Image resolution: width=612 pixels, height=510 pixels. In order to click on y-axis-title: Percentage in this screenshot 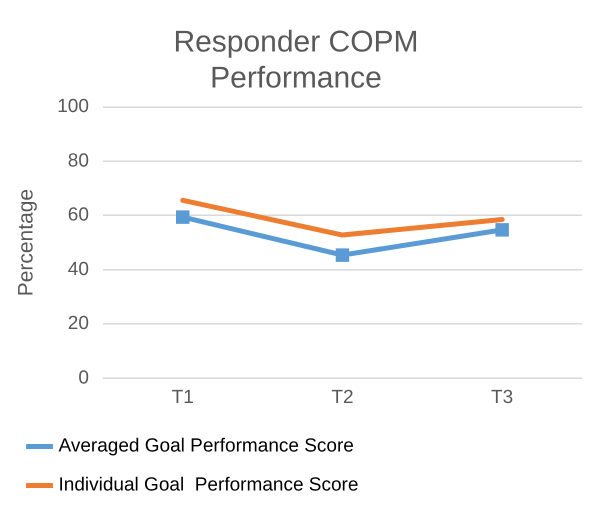, I will do `click(26, 242)`.